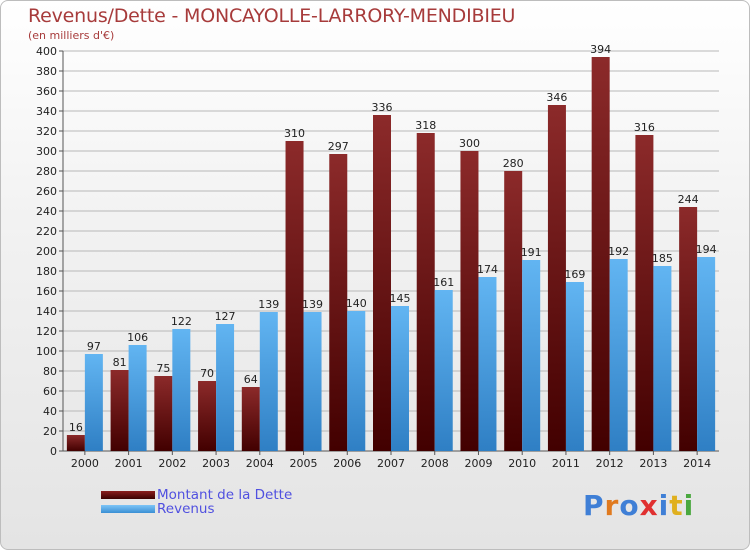 The height and width of the screenshot is (550, 750). What do you see at coordinates (163, 368) in the screenshot?
I see `data-label-dette: 75` at bounding box center [163, 368].